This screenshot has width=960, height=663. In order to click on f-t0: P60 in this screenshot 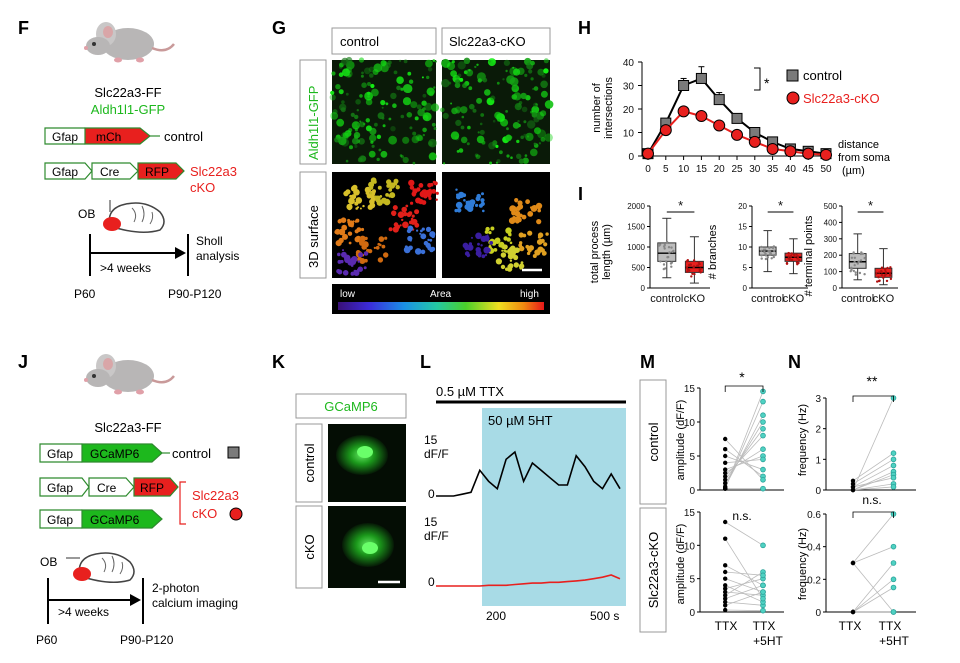, I will do `click(85, 294)`.